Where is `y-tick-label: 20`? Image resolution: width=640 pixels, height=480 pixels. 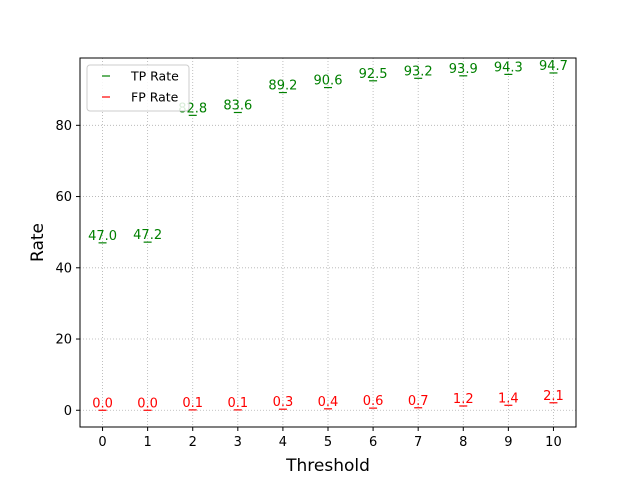 y-tick-label: 20 is located at coordinates (63, 340).